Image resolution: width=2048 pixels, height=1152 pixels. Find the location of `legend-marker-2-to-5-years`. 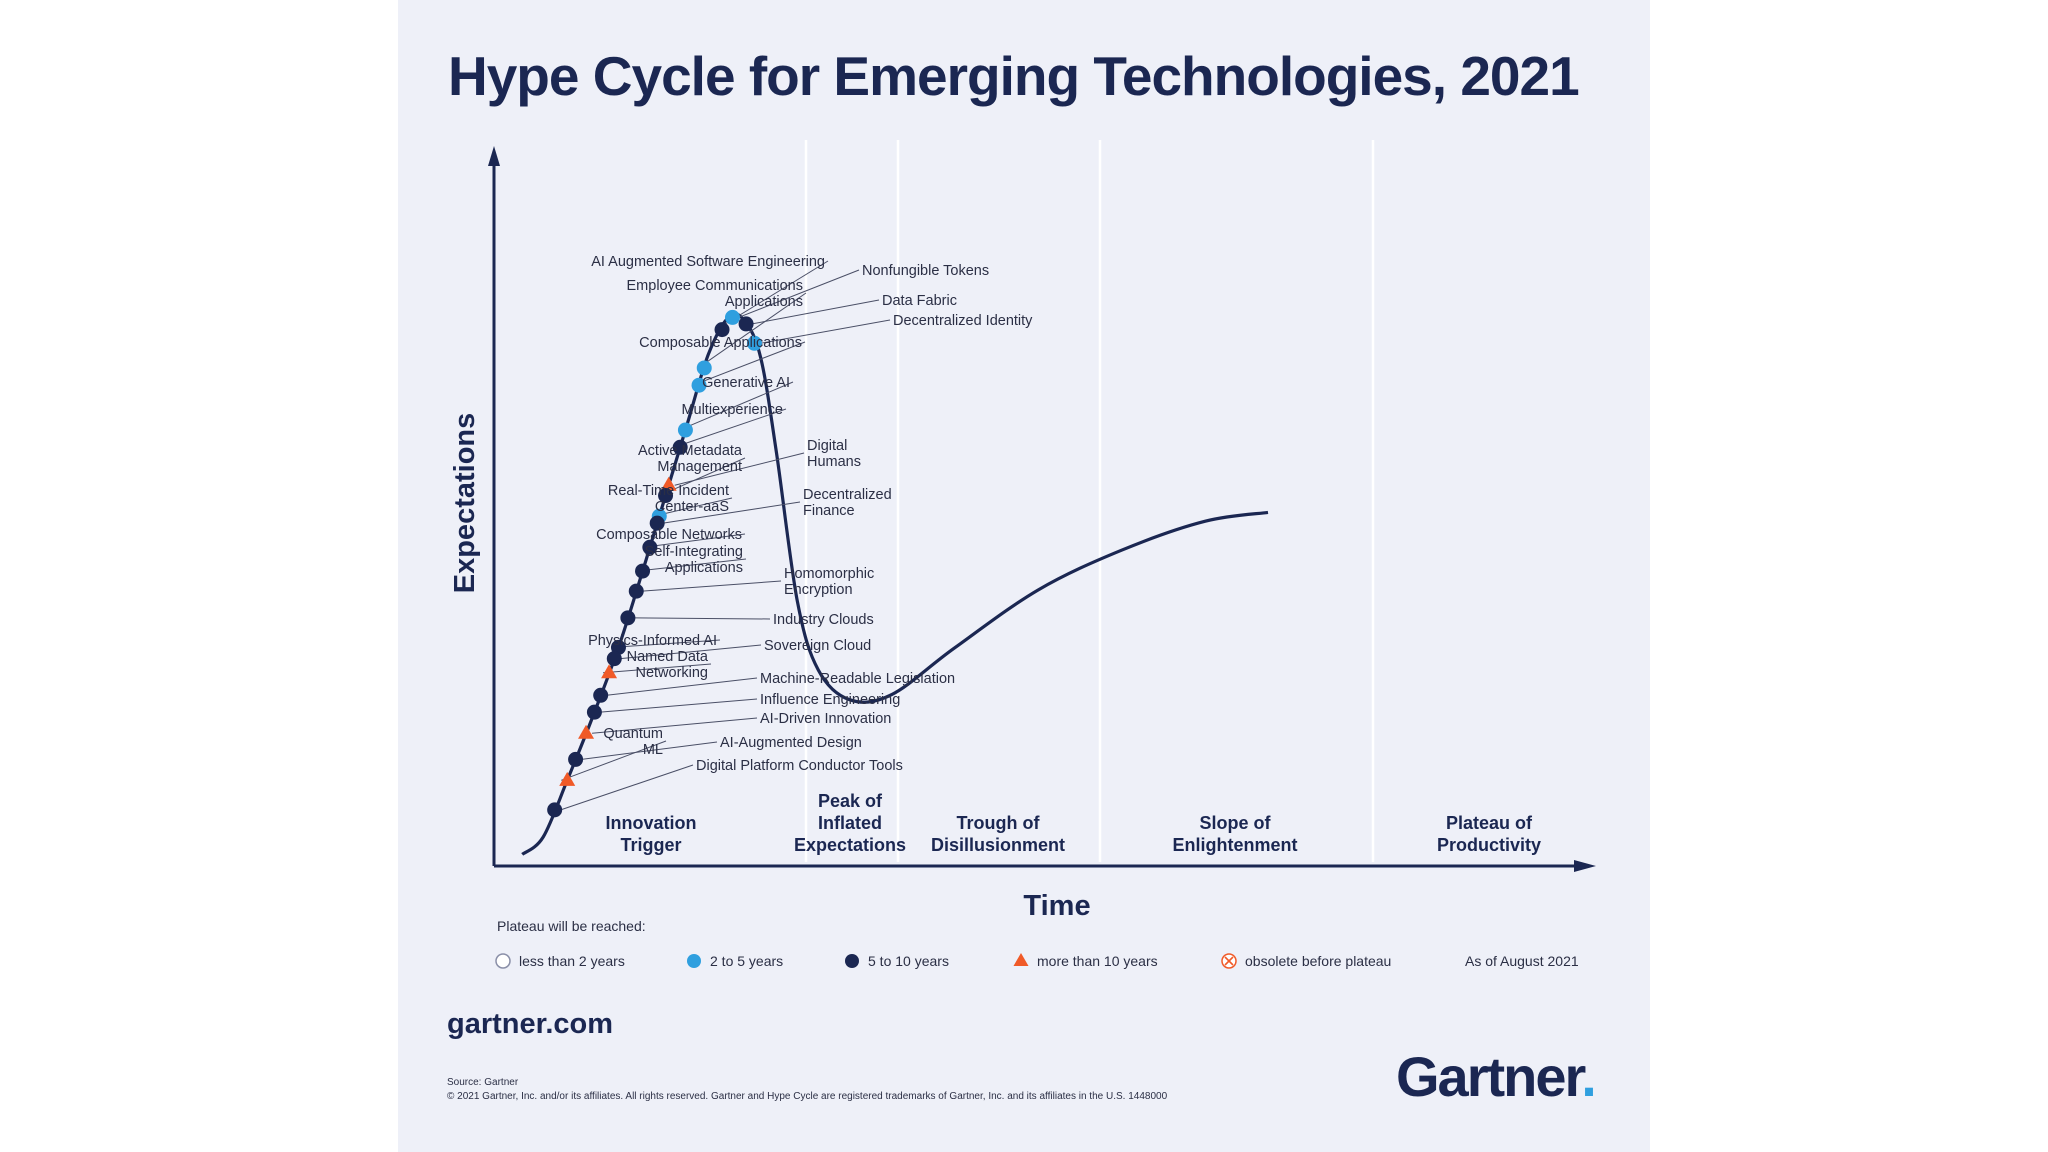

legend-marker-2-to-5-years is located at coordinates (694, 961).